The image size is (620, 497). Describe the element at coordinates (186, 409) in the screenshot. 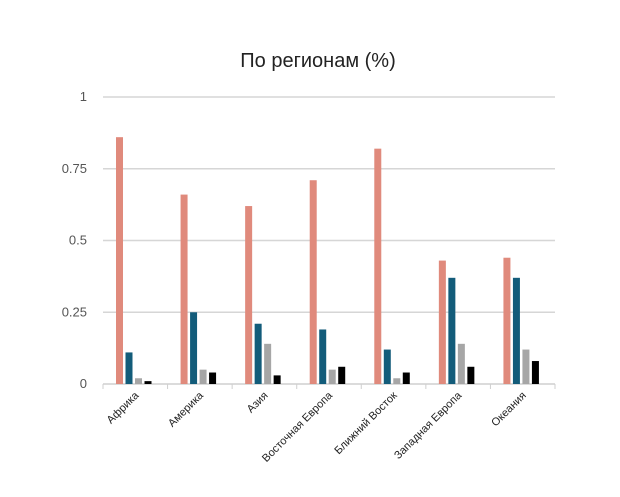

I see `x-tick-label: Америка` at that location.